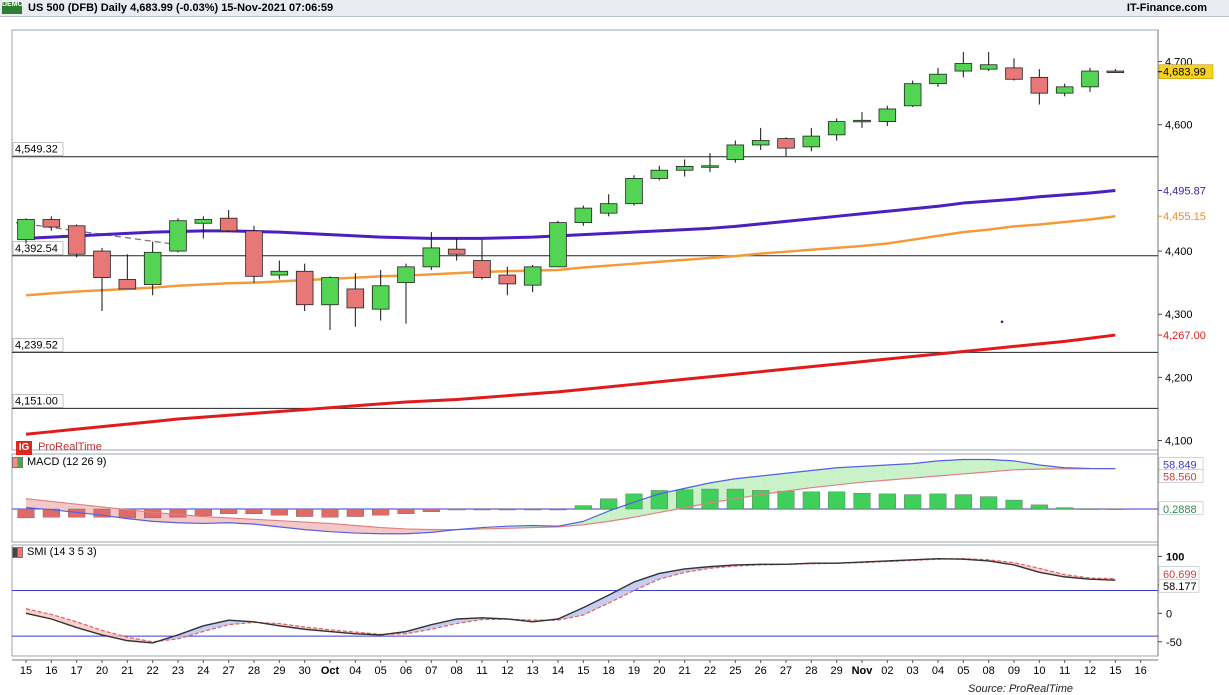 Image resolution: width=1229 pixels, height=695 pixels. I want to click on x-tick-label-19: 12, so click(507, 671).